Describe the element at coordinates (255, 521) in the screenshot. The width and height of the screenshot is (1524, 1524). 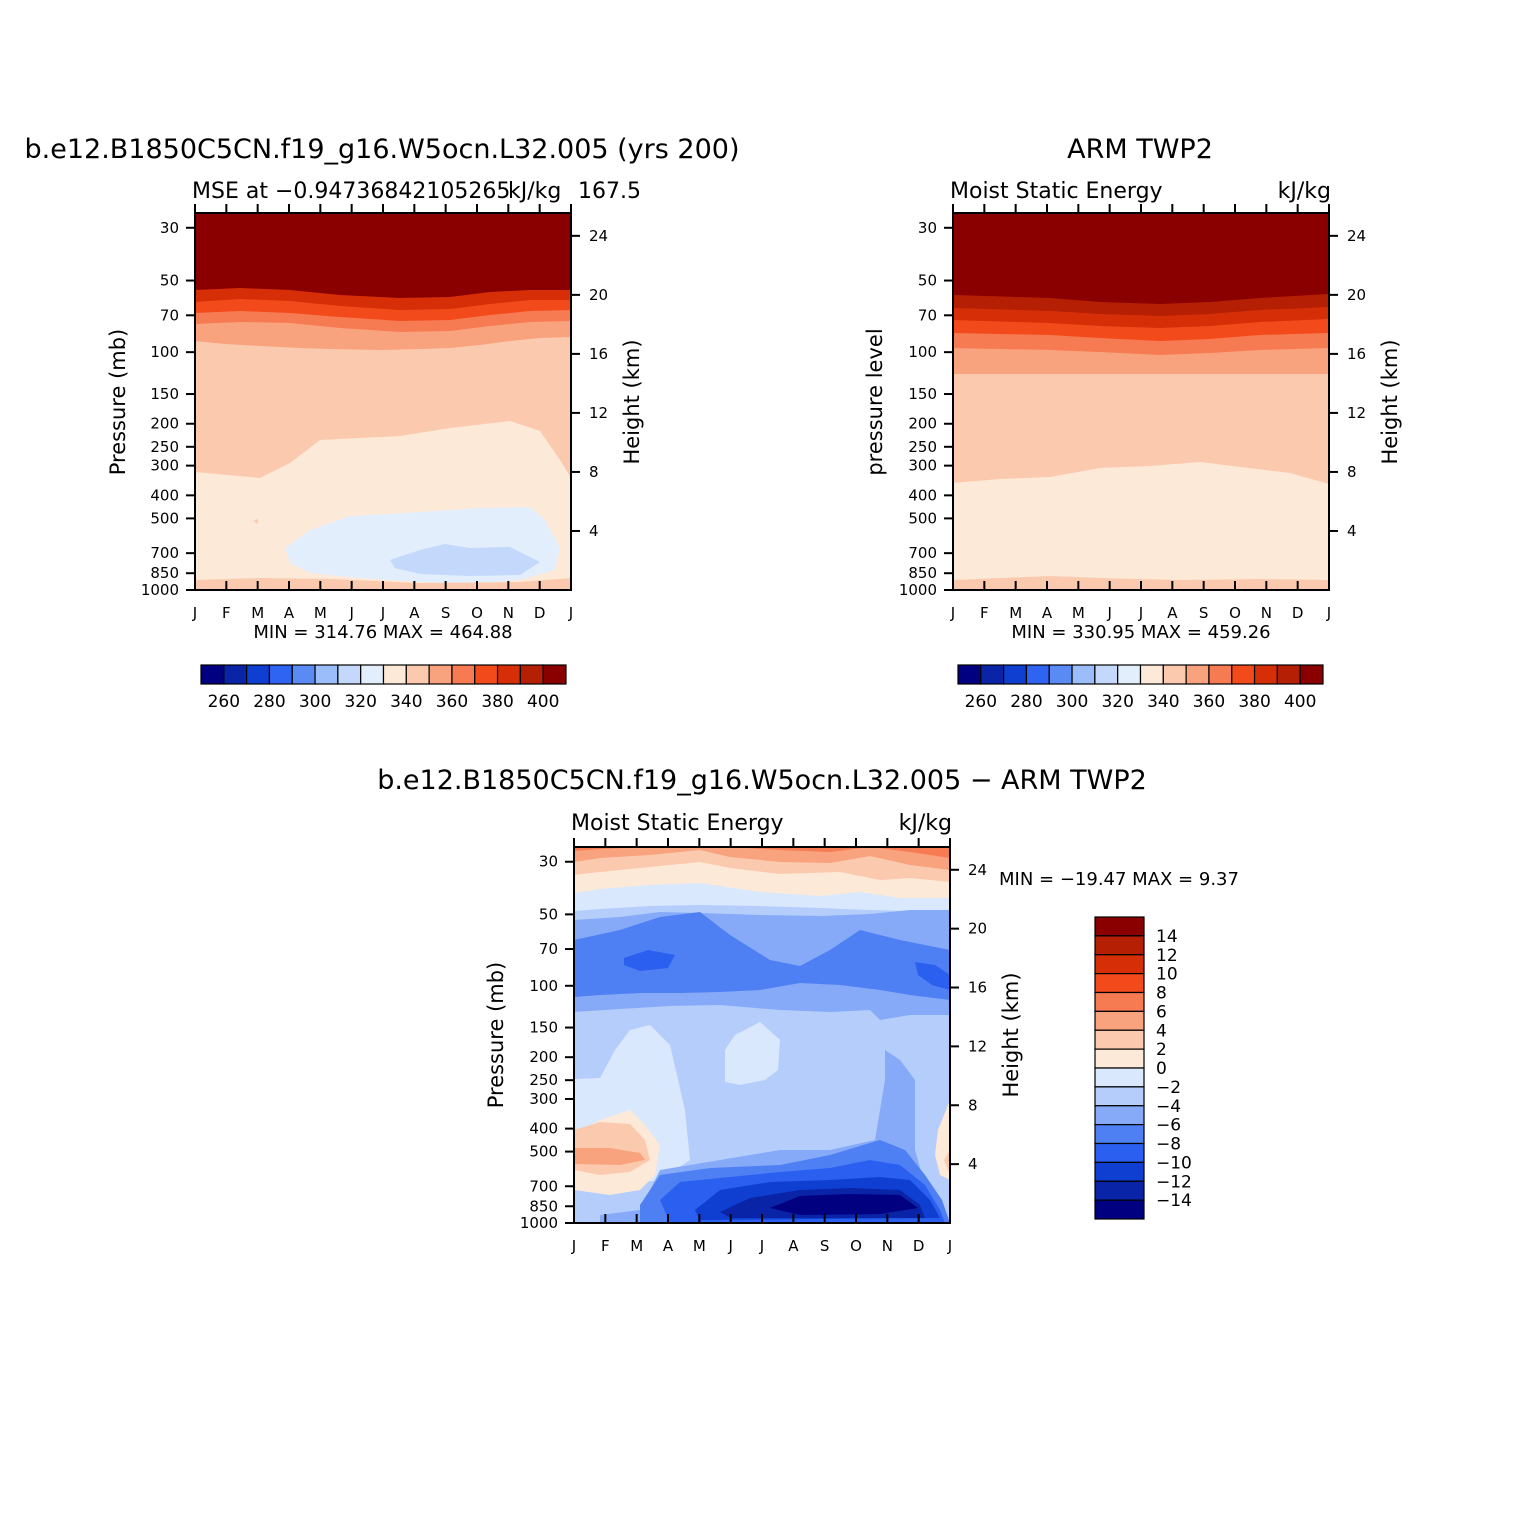
I see `panel-a-small-patch` at that location.